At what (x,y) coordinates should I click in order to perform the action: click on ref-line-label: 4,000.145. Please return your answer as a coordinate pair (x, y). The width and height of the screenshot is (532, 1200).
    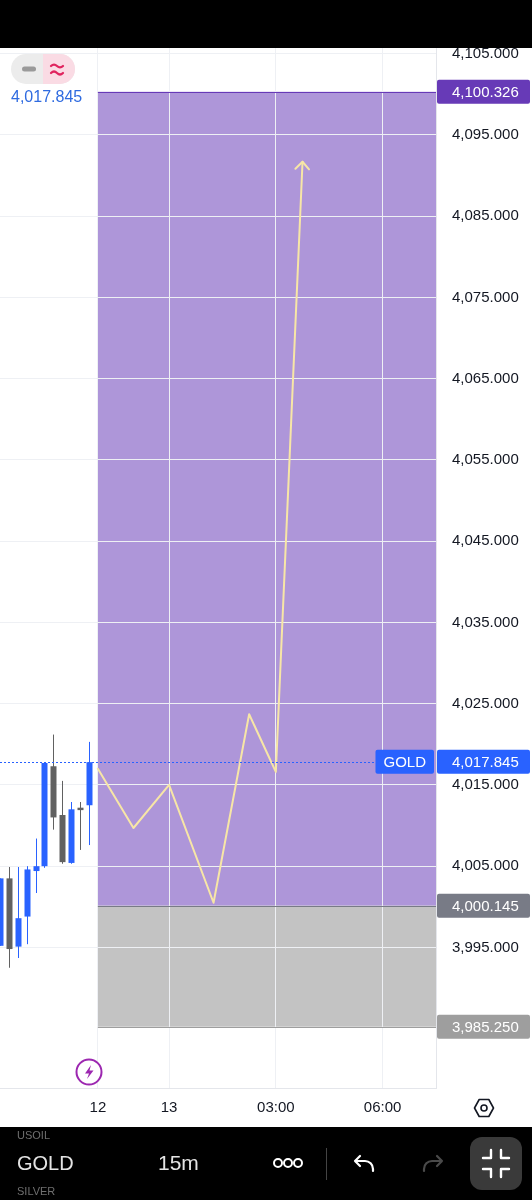
    Looking at the image, I should click on (485, 905).